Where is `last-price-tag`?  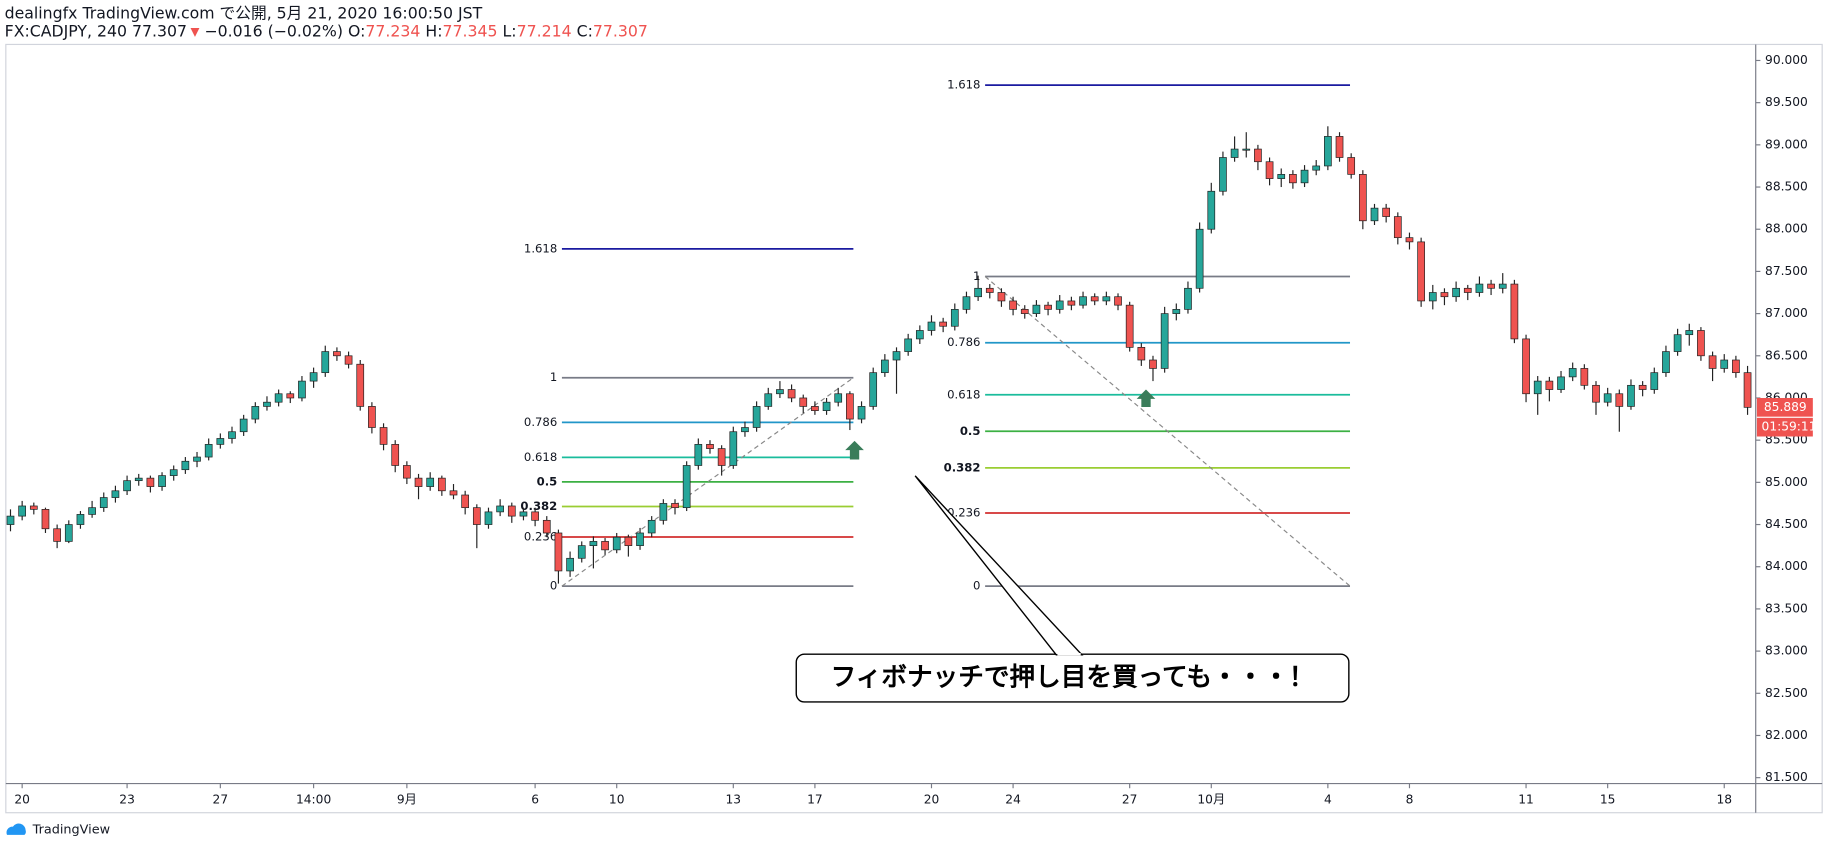
last-price-tag is located at coordinates (1784, 407).